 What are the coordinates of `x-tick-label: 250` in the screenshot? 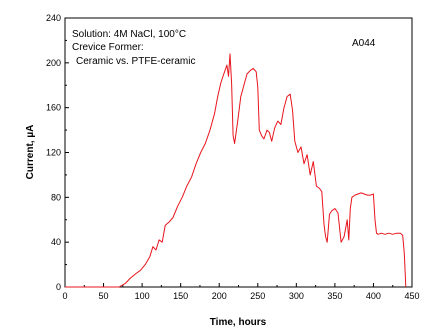 It's located at (257, 296).